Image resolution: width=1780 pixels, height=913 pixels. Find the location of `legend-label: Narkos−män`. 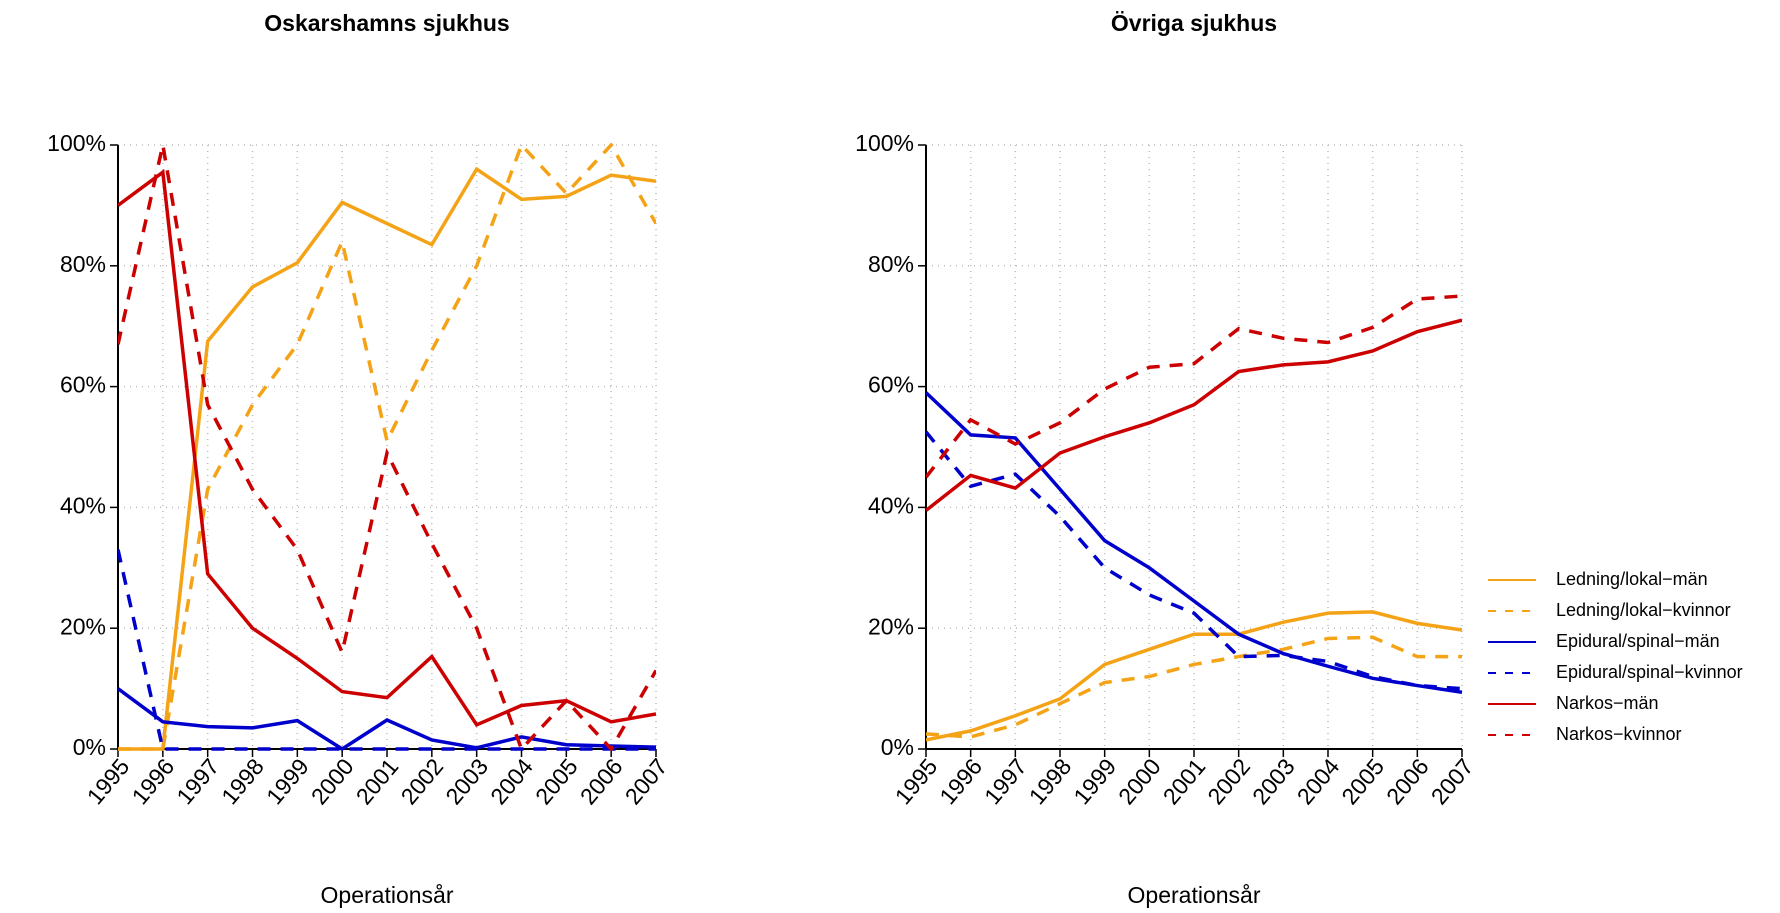

legend-label: Narkos−män is located at coordinates (1607, 703).